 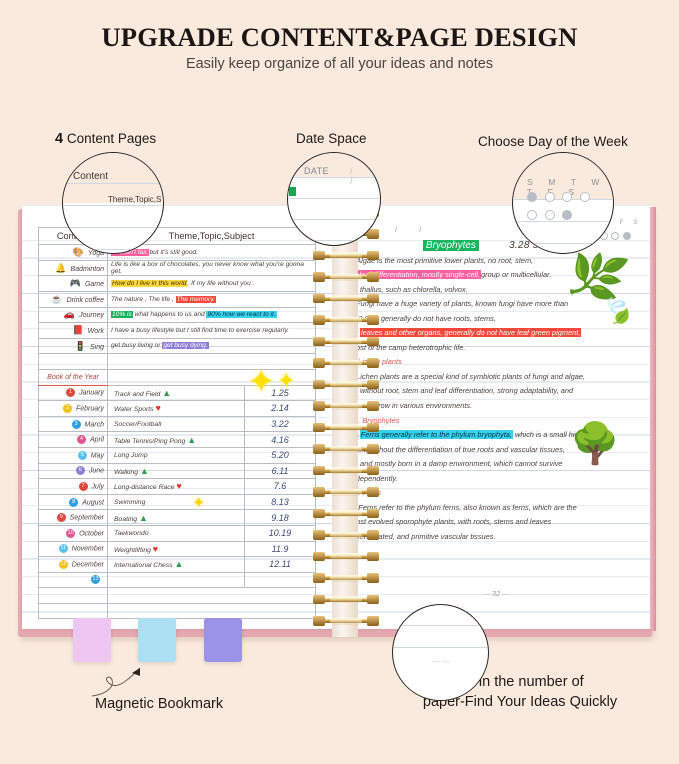 I want to click on month-row: 7 July Long-distance Race ♥ 7.6, so click(x=177, y=486).